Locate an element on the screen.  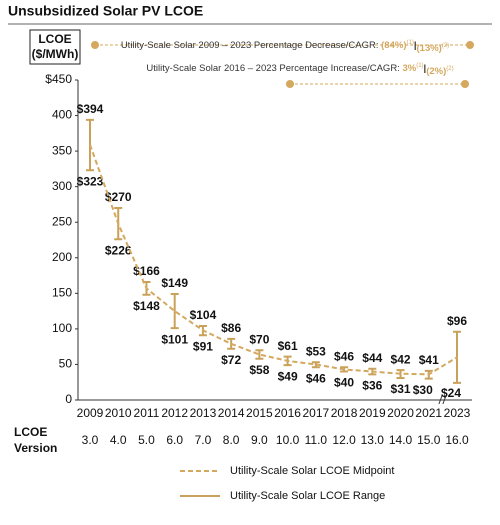
row-value: 4.0 is located at coordinates (118, 440).